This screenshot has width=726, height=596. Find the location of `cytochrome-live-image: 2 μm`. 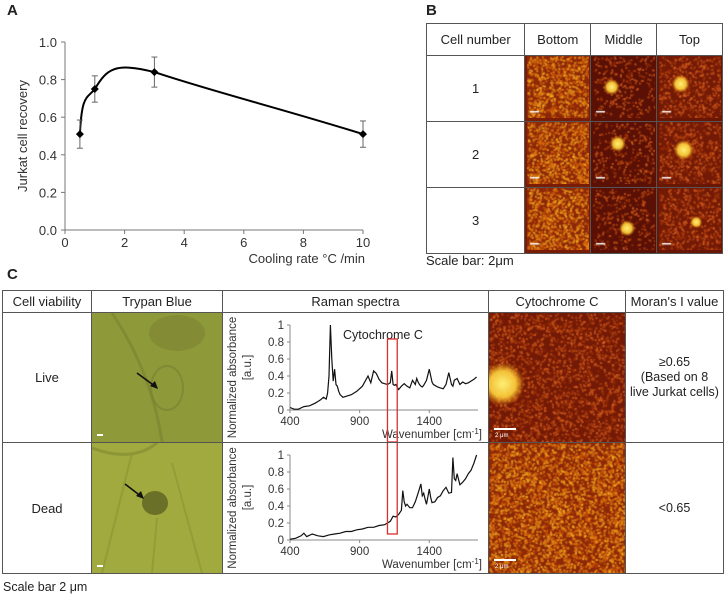

cytochrome-live-image: 2 μm is located at coordinates (557, 377).